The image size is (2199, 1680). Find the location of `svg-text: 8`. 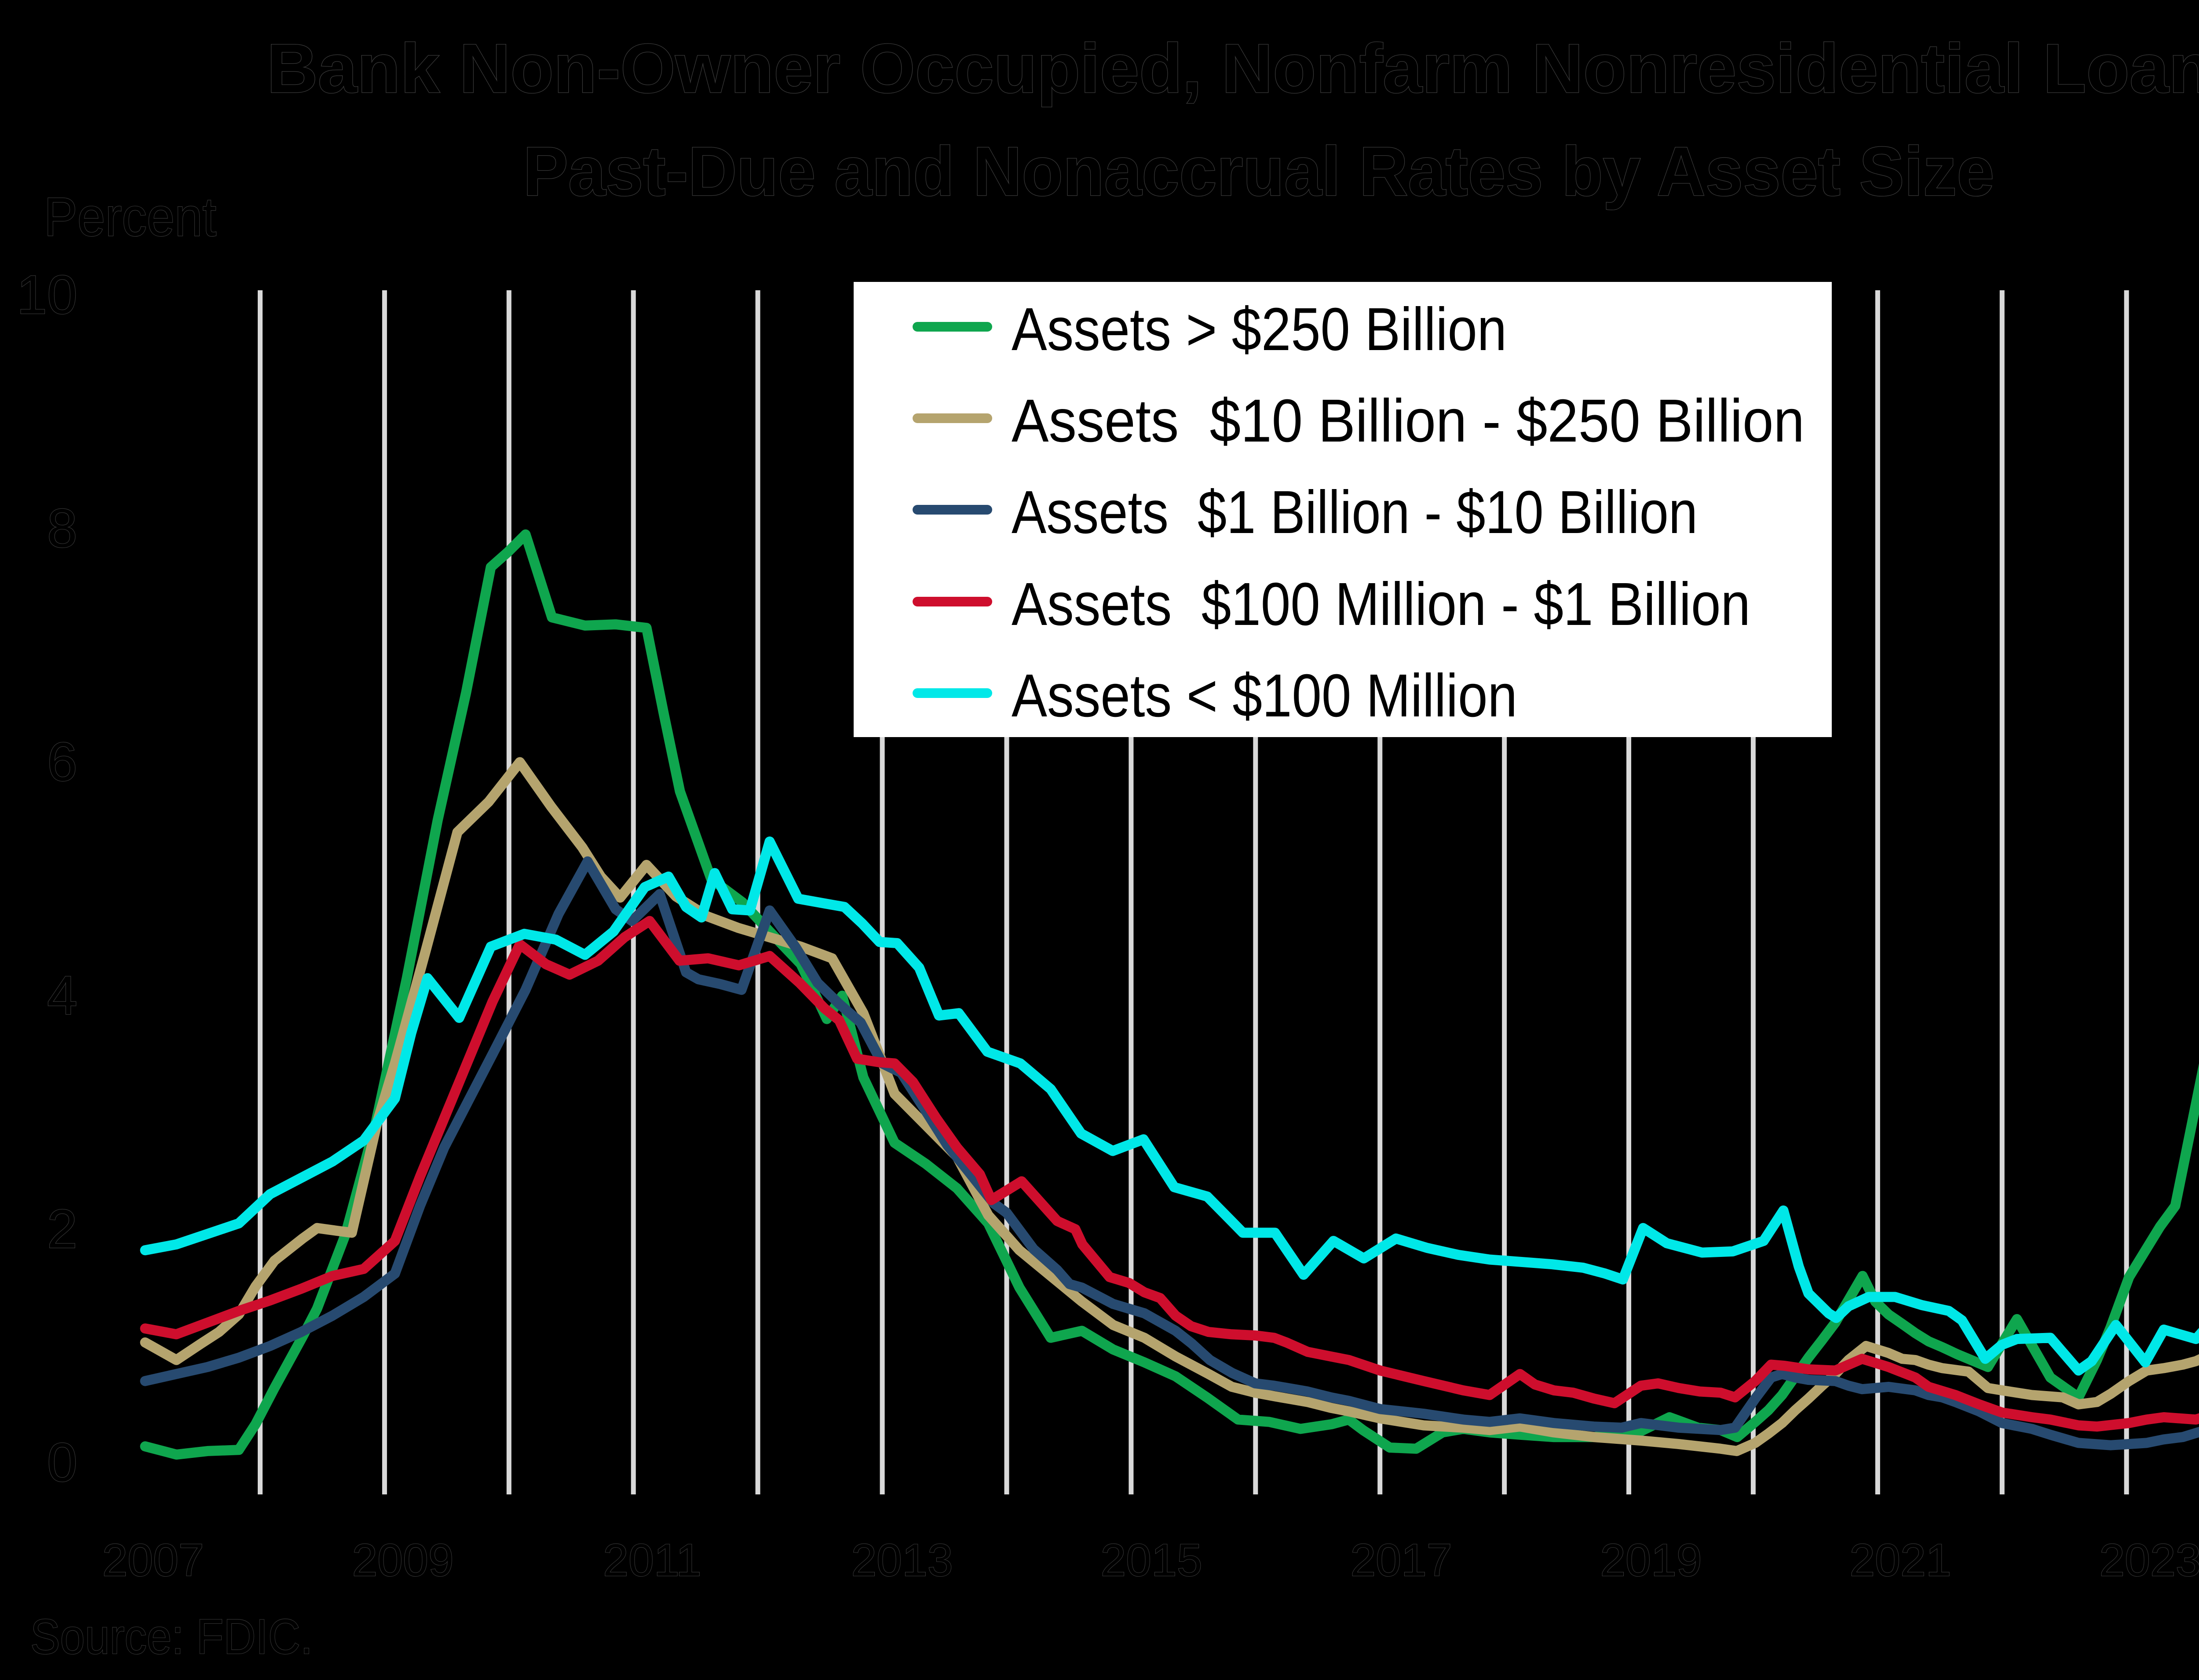

svg-text: 8 is located at coordinates (62, 528).